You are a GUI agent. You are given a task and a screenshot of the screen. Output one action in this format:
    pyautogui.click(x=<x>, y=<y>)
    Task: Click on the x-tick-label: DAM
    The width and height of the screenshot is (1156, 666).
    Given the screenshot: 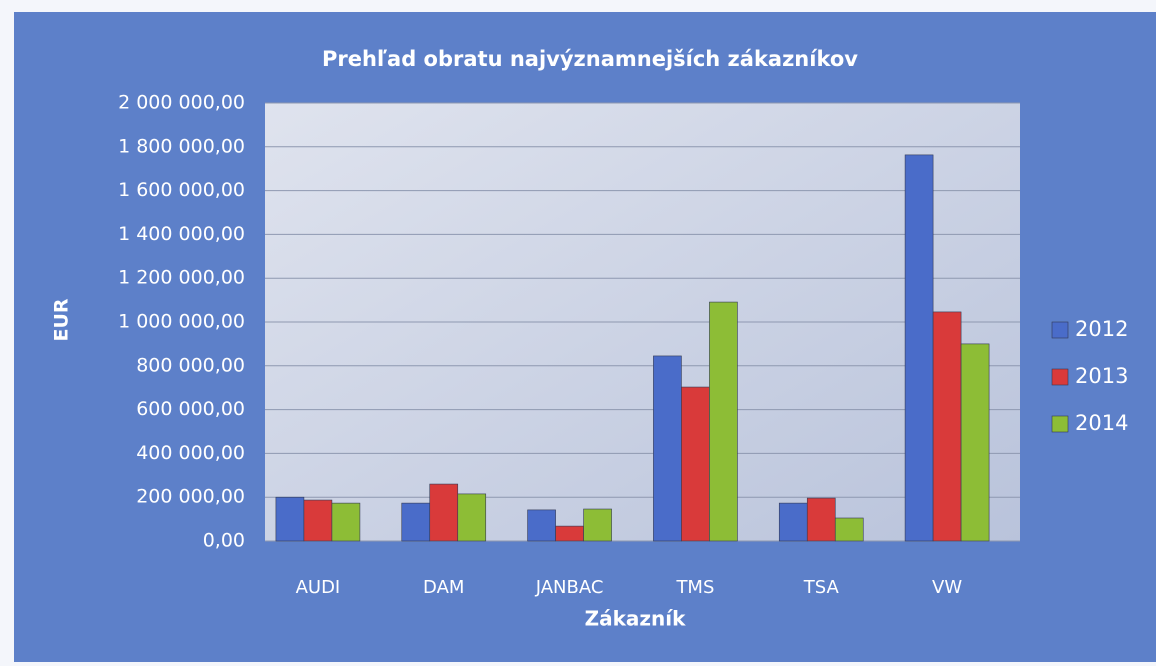 What is the action you would take?
    pyautogui.click(x=443, y=587)
    